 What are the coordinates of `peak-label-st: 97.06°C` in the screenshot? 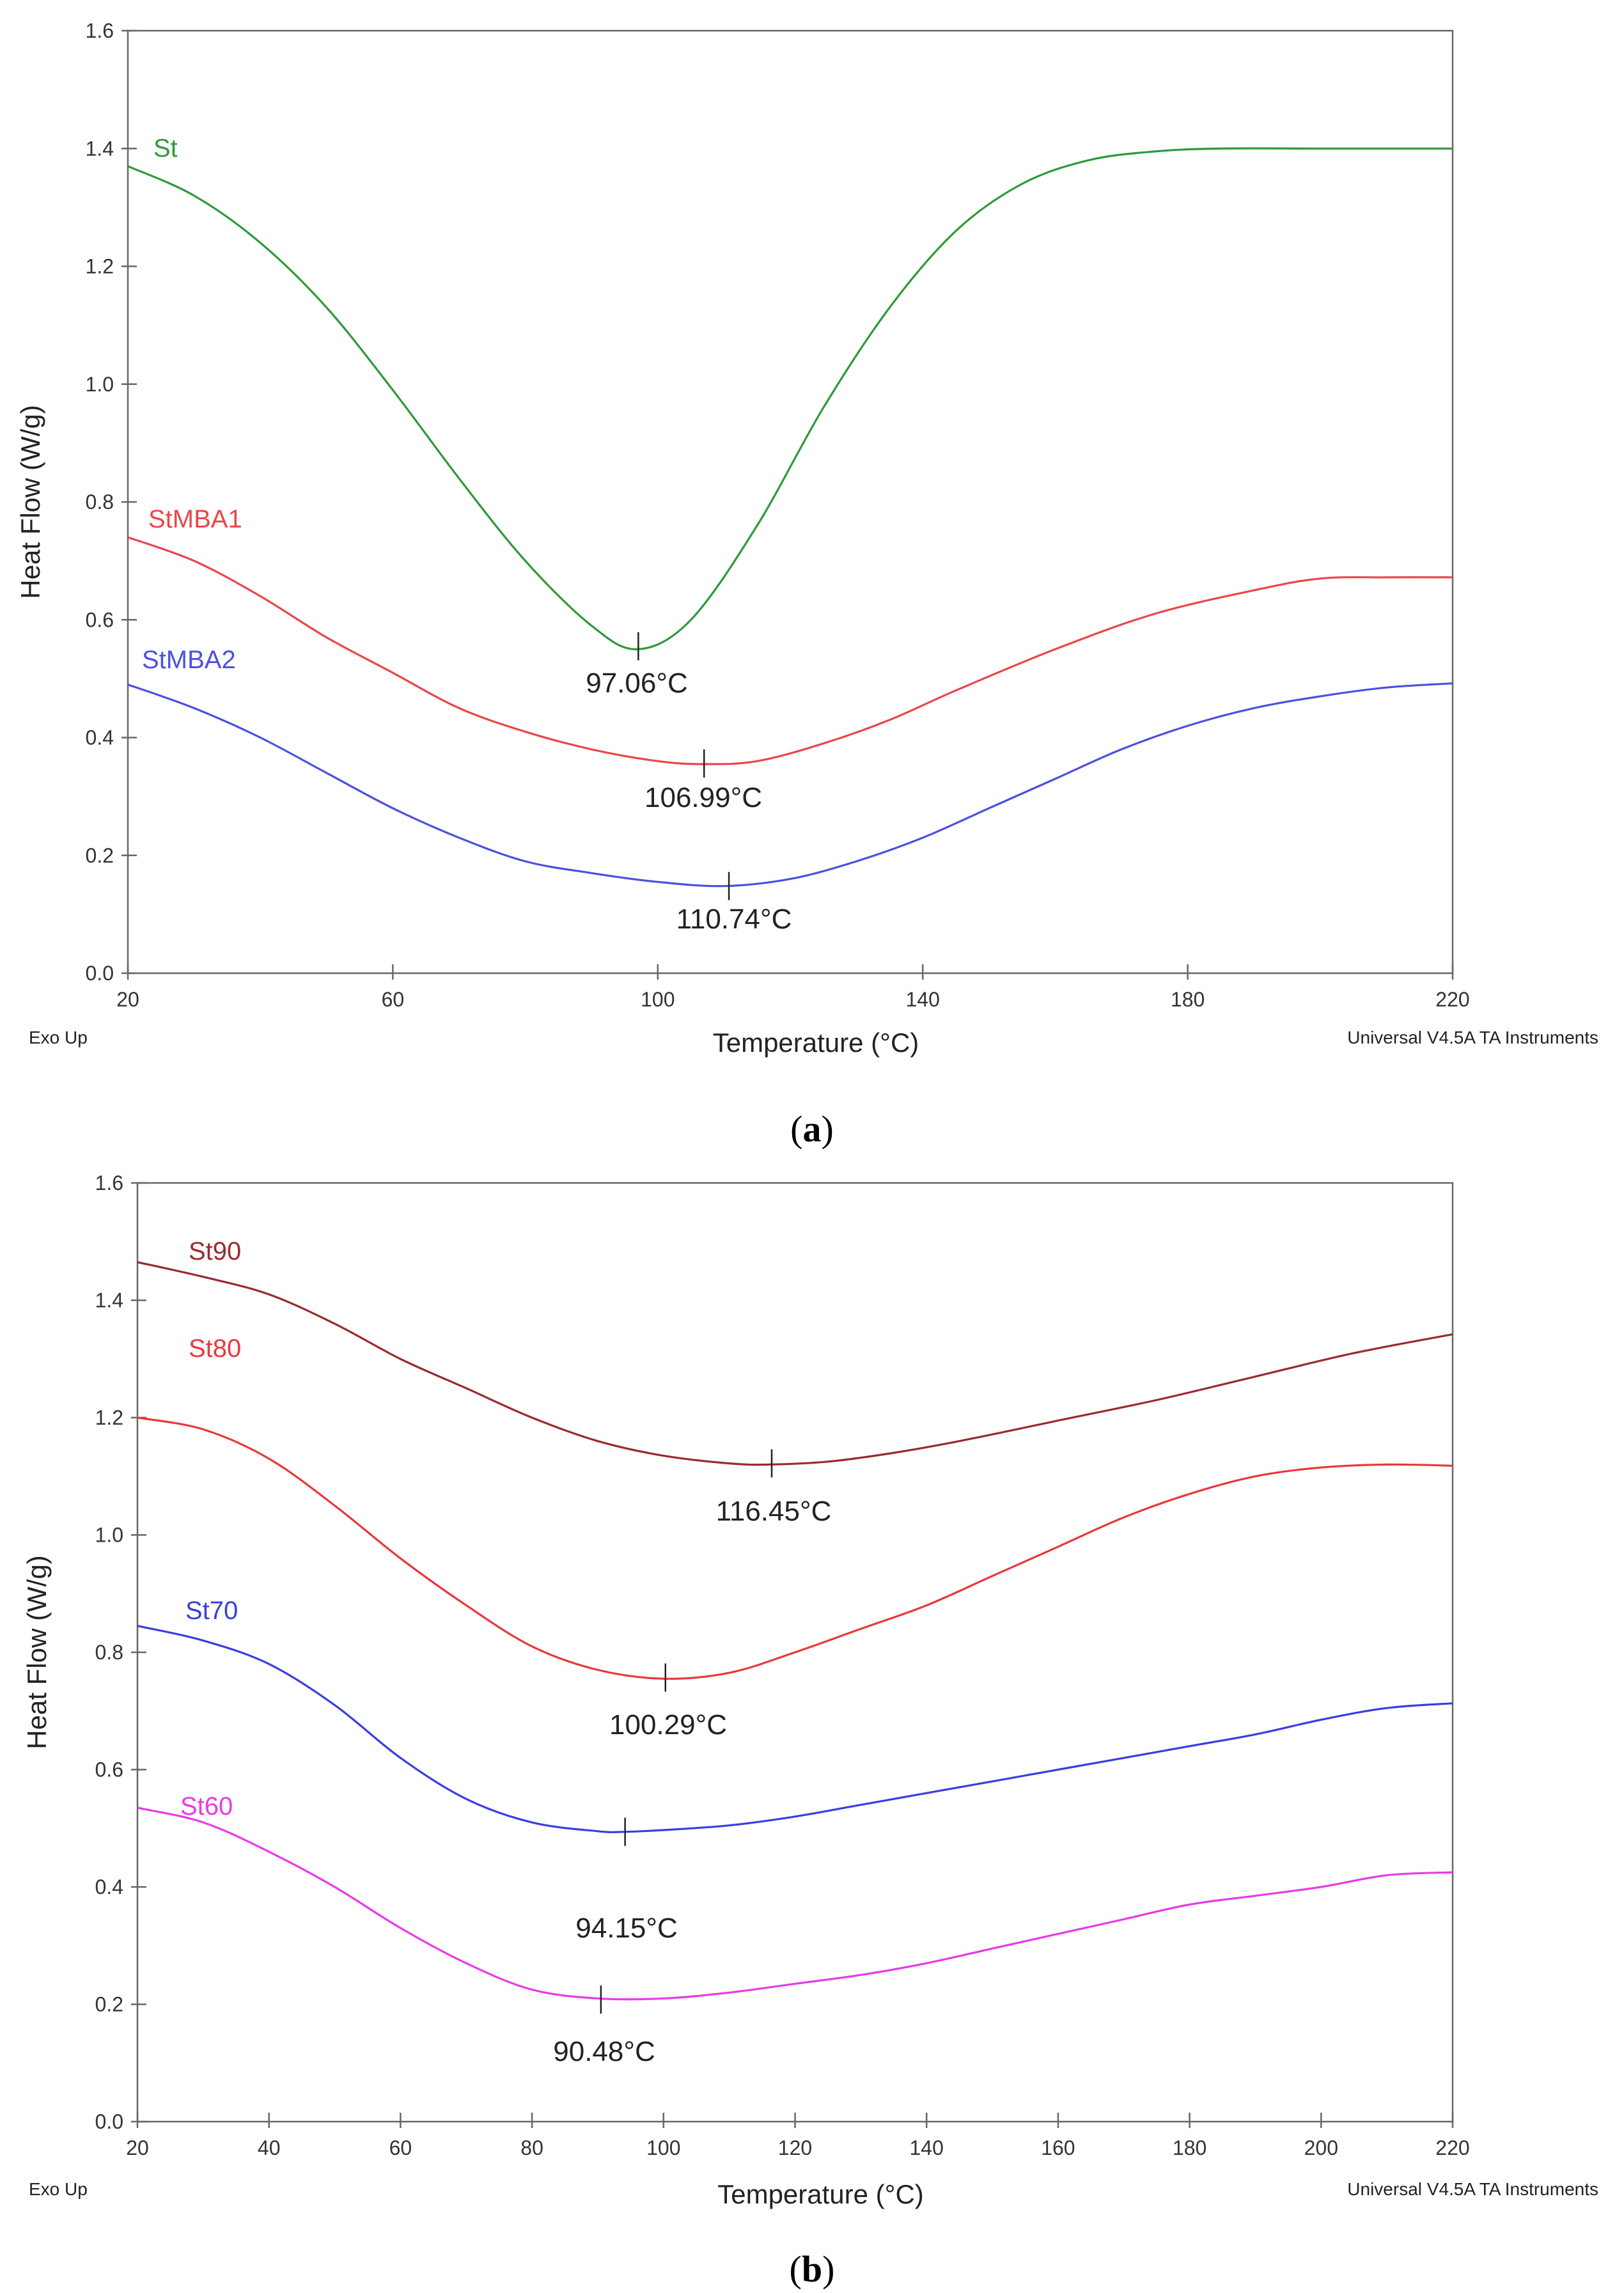 It's located at (636, 683).